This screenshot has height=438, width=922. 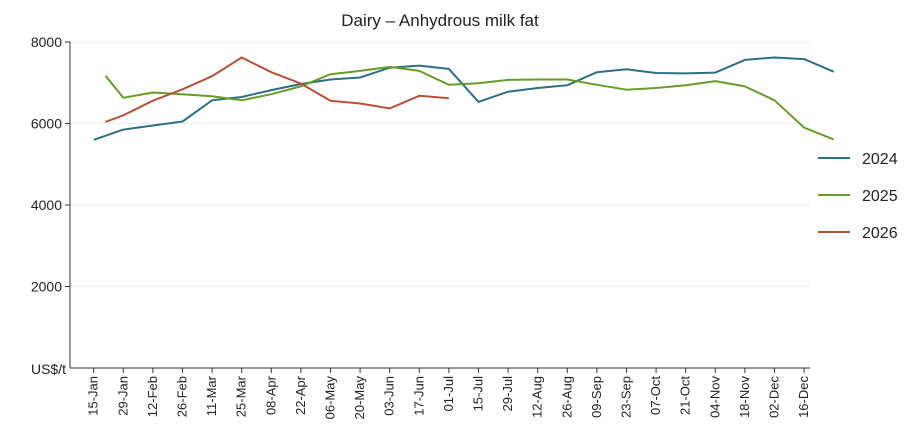 I want to click on y-axis-ticks: 2000 4000 6000 8000, so click(x=50, y=164).